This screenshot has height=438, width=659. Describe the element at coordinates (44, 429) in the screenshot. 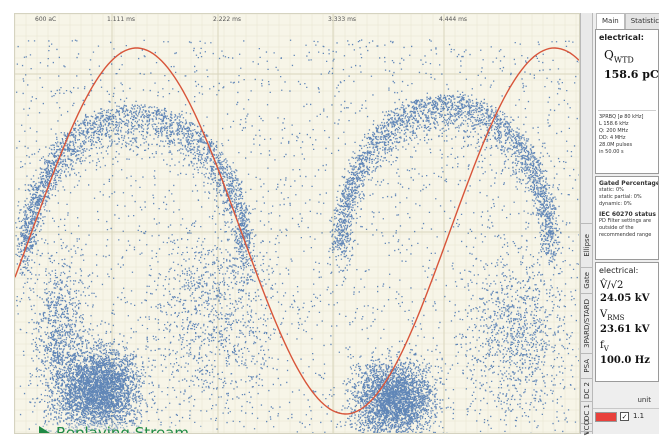

I see `play-icon` at that location.